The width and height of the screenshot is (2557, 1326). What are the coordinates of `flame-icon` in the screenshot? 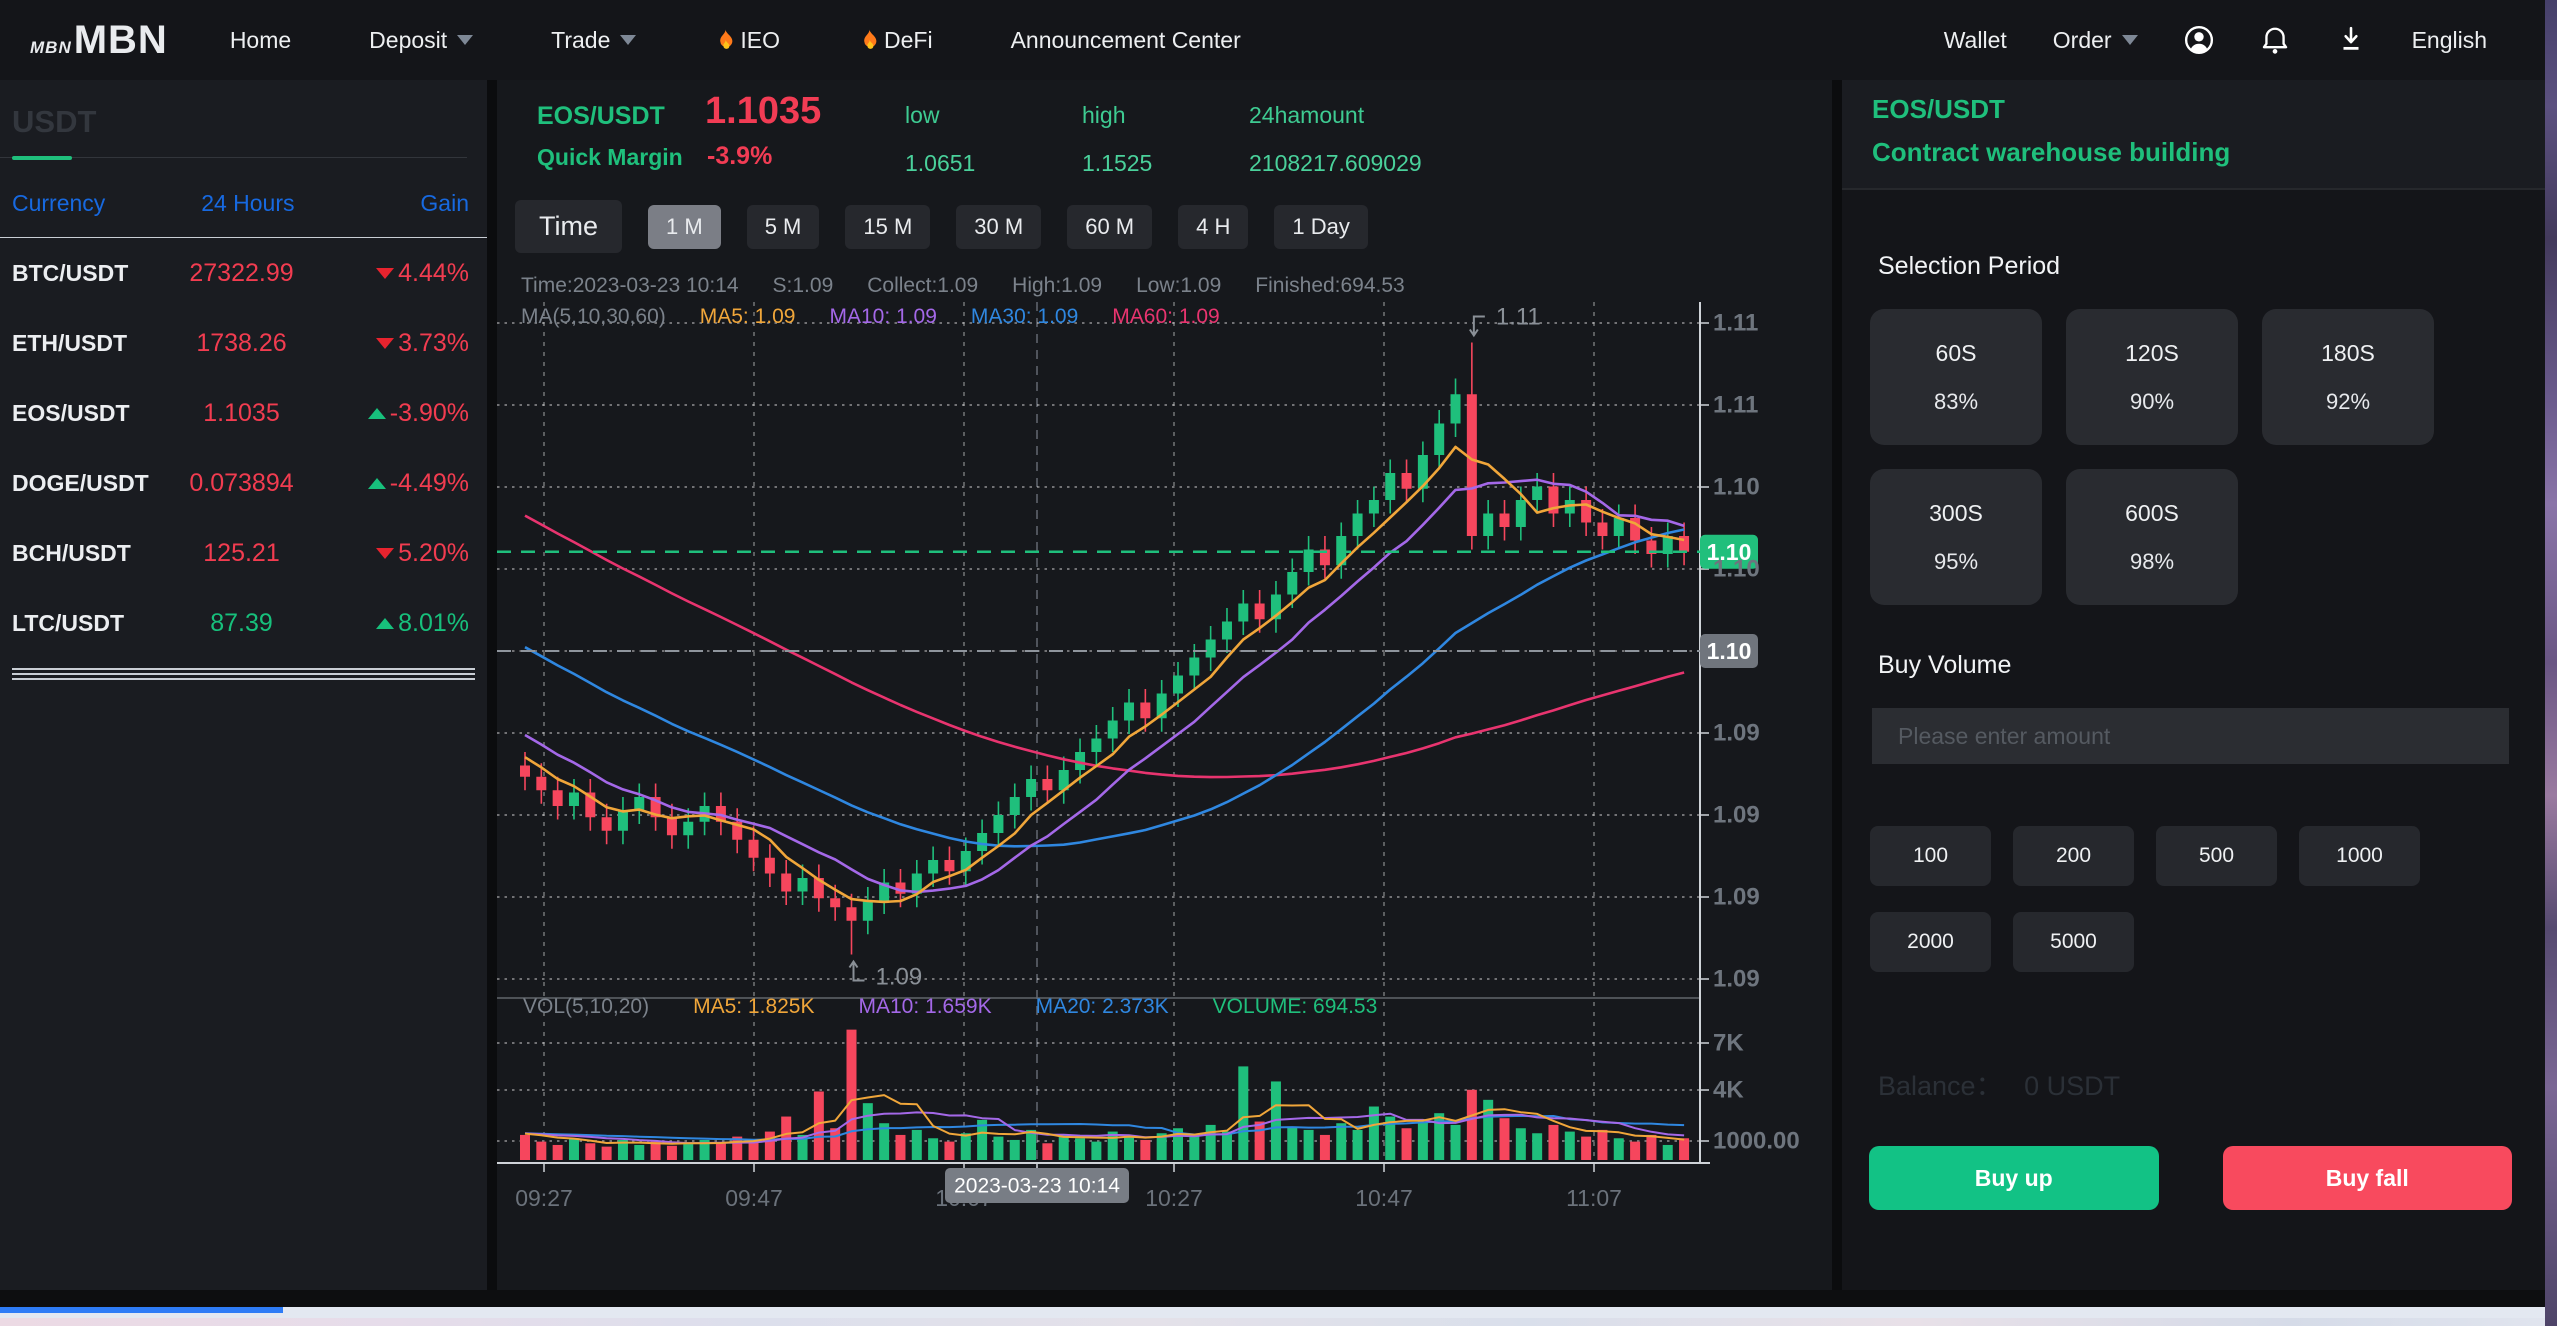 It's located at (725, 40).